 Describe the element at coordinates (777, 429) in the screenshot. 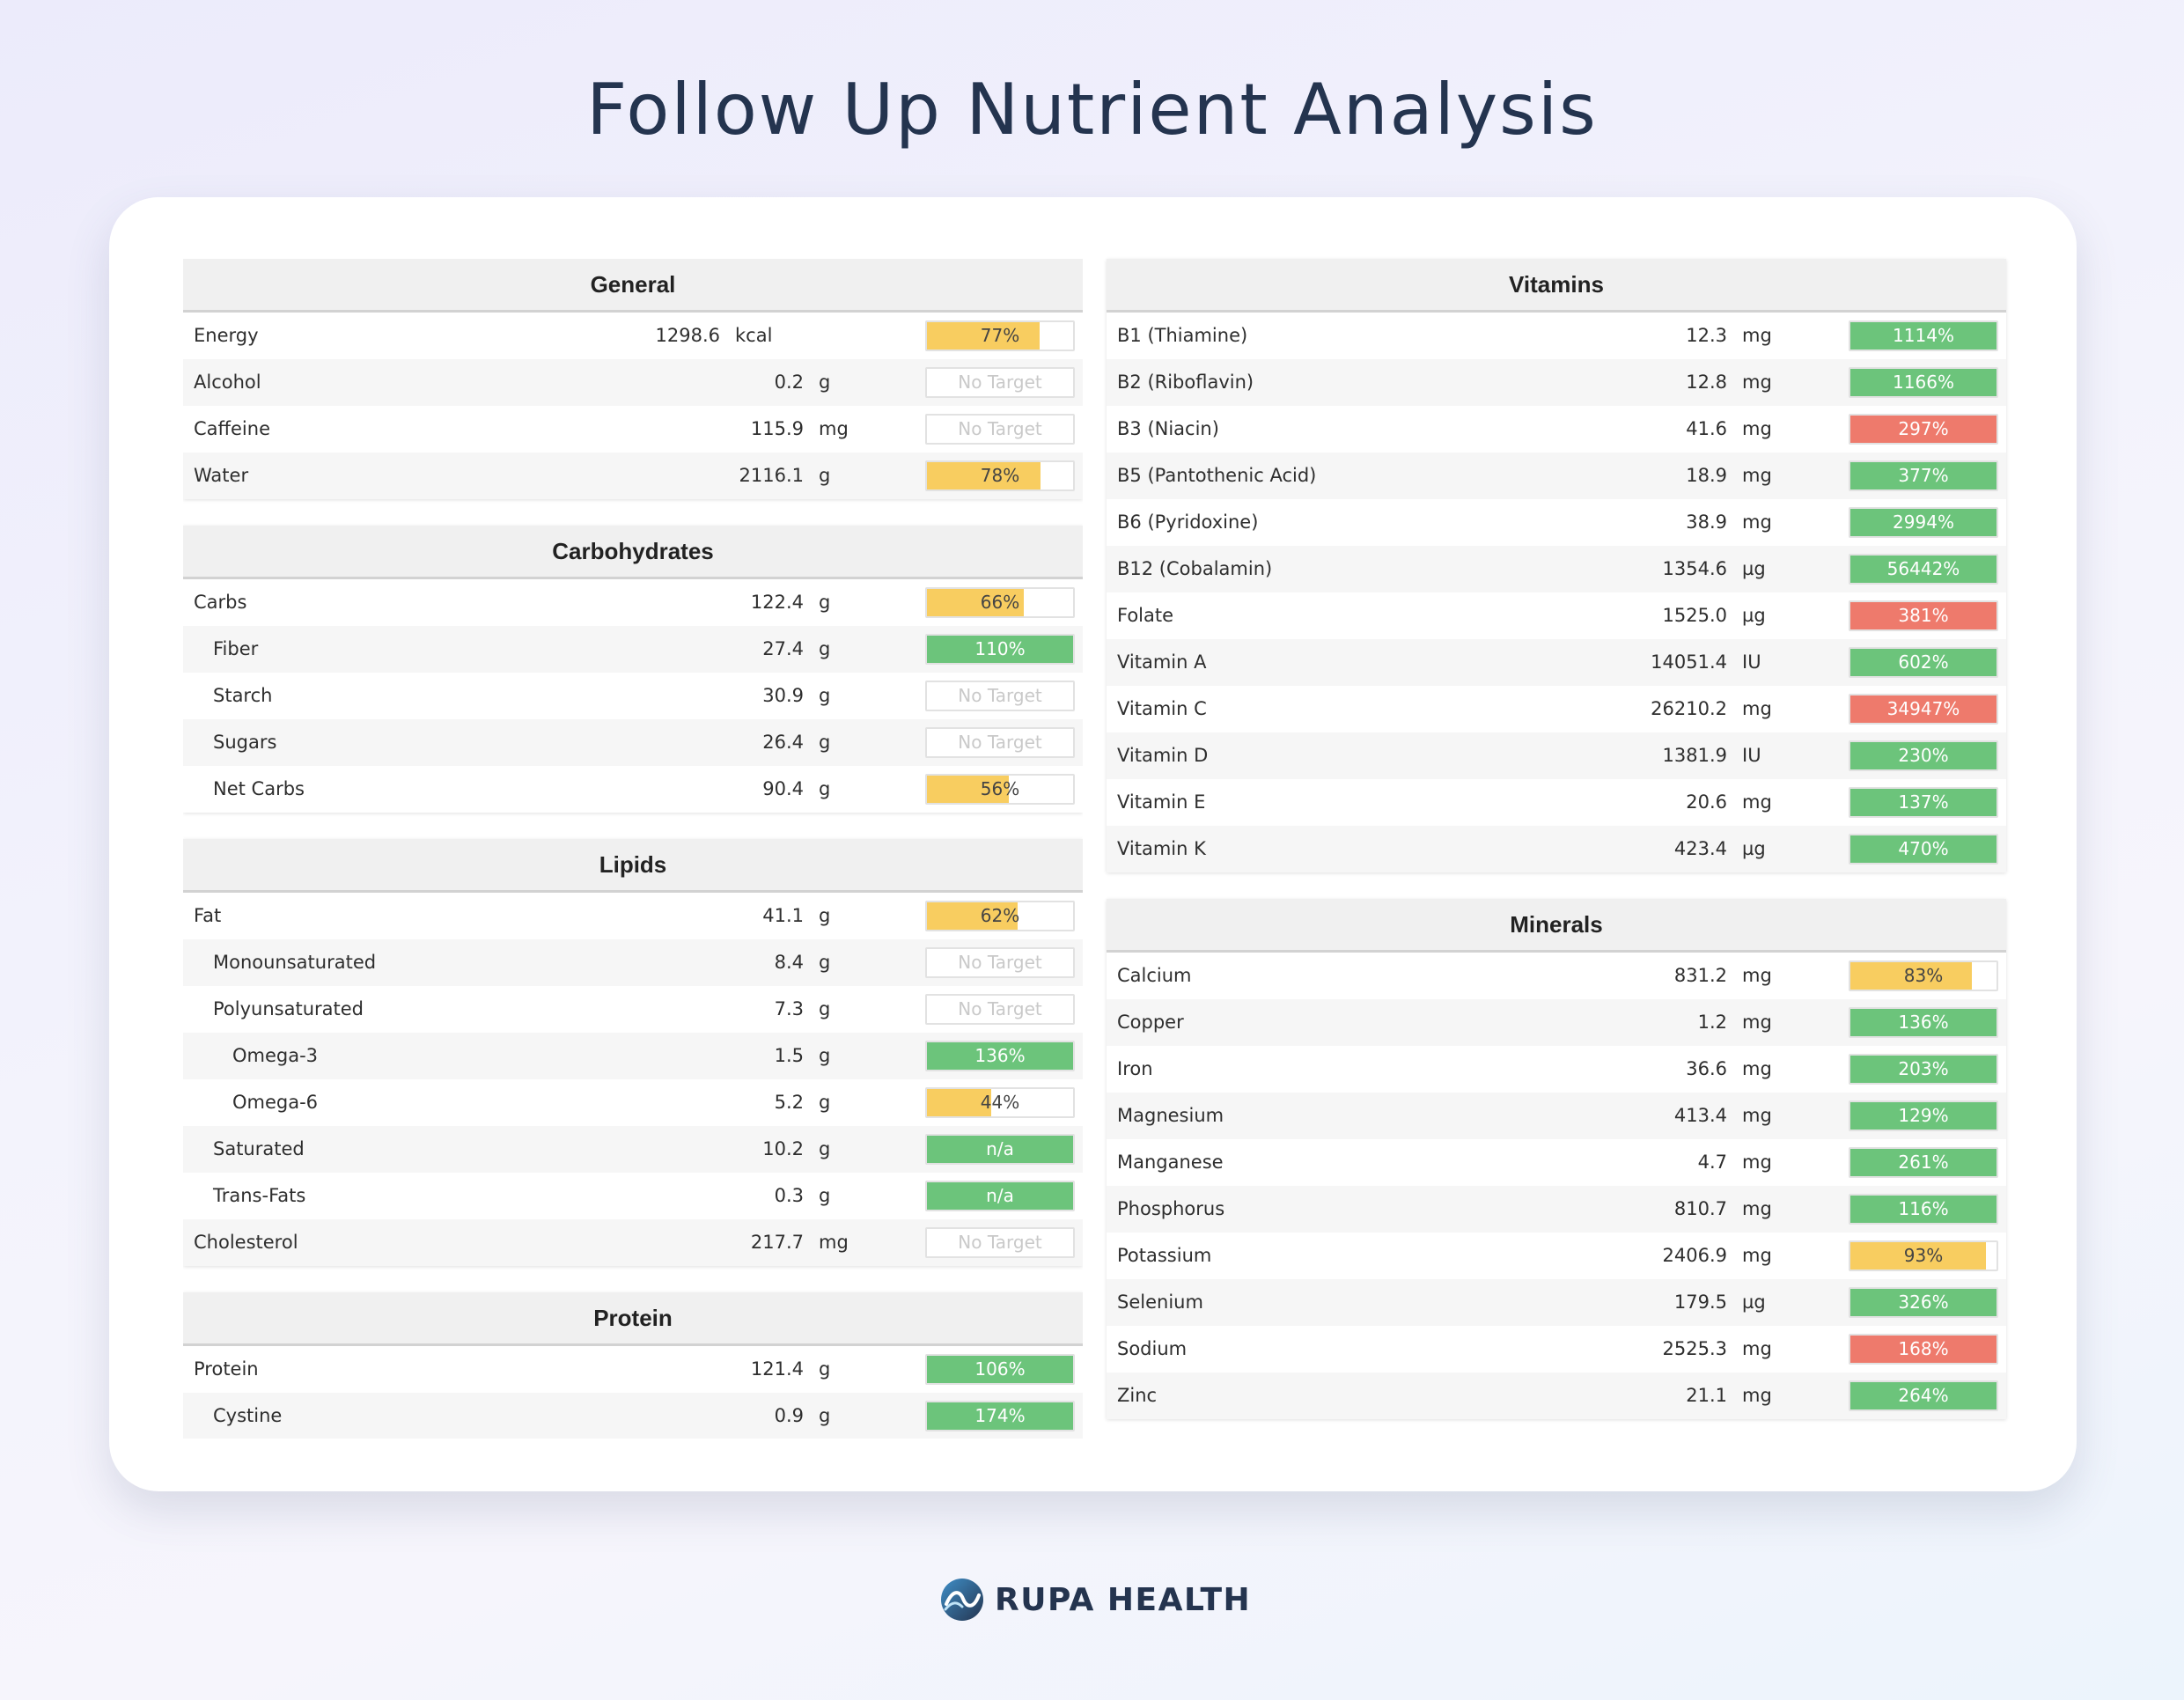

I see `nutrient-amount: 115.9` at that location.